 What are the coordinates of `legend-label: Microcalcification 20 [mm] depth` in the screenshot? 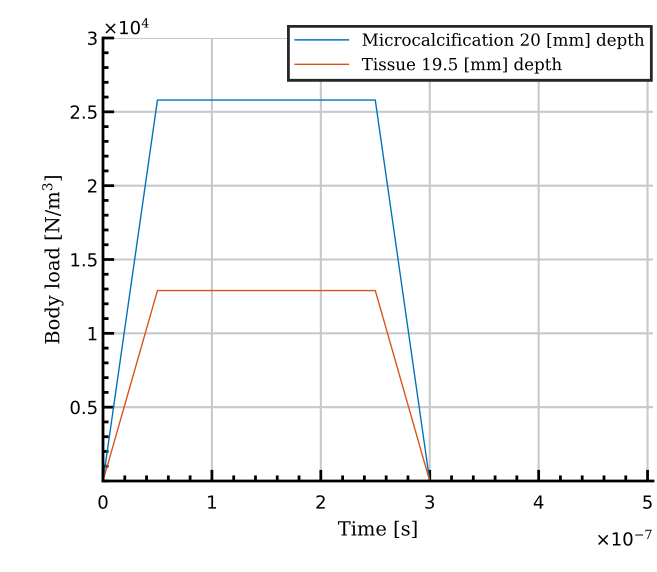 It's located at (503, 41).